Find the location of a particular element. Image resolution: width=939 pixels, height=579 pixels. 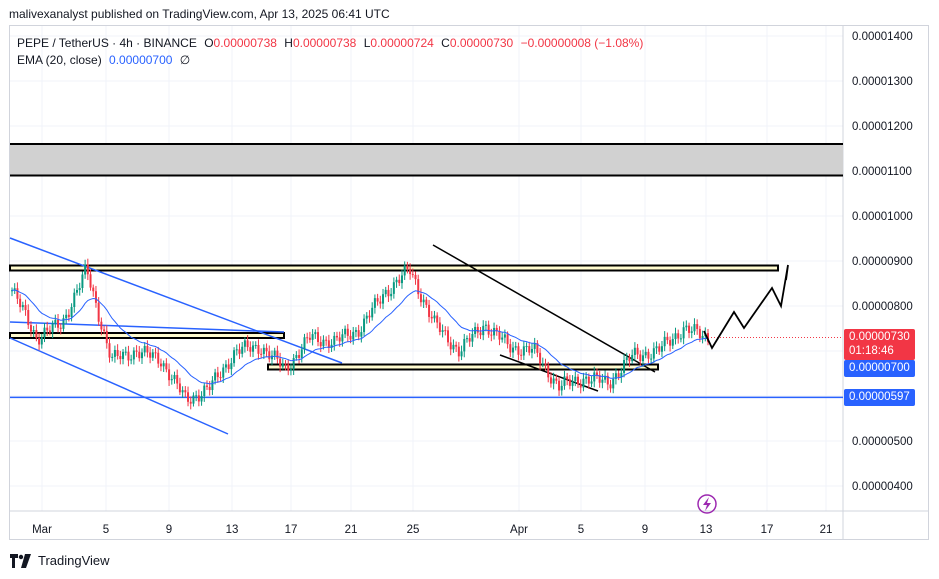

support-price-tag: 0.00000597 is located at coordinates (879, 397).